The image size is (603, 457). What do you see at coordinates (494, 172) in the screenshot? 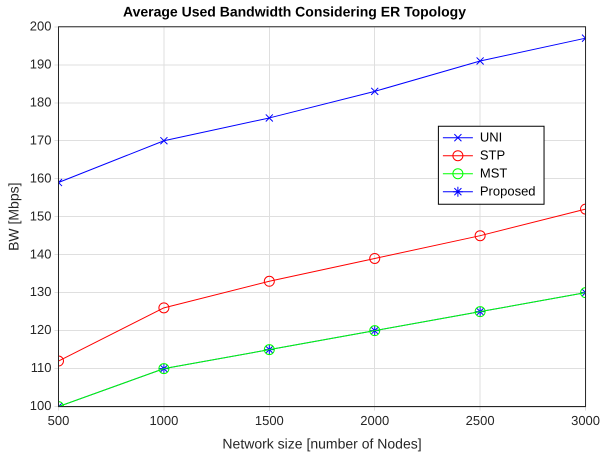
I see `legend-label: MST` at bounding box center [494, 172].